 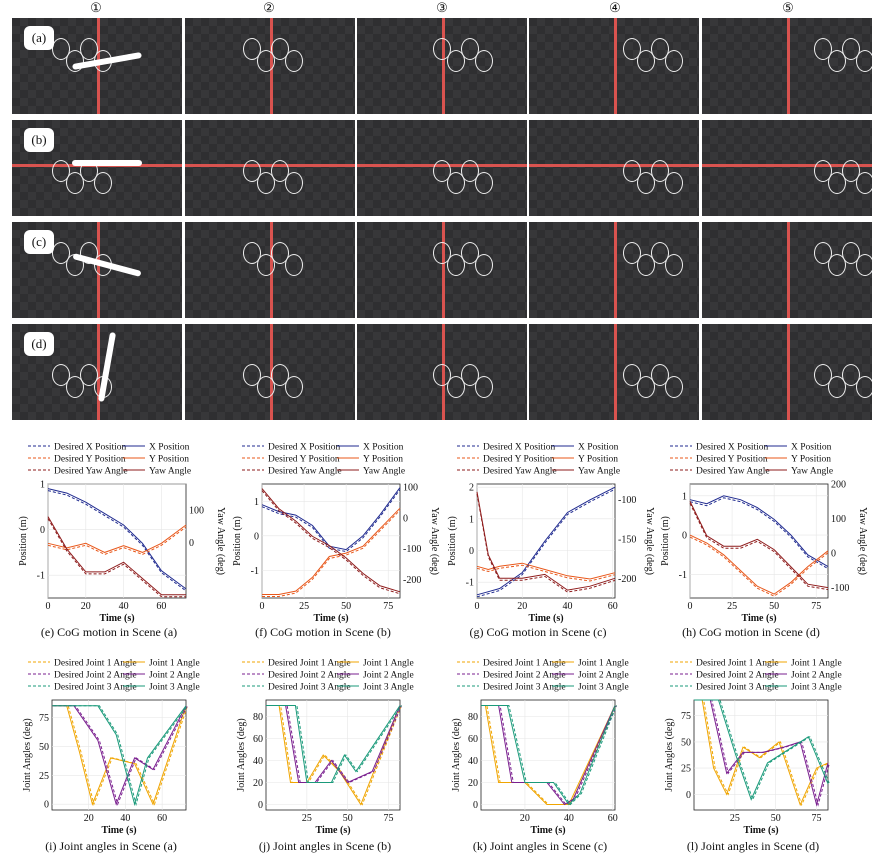 I want to click on desired-y-line, so click(x=331, y=553).